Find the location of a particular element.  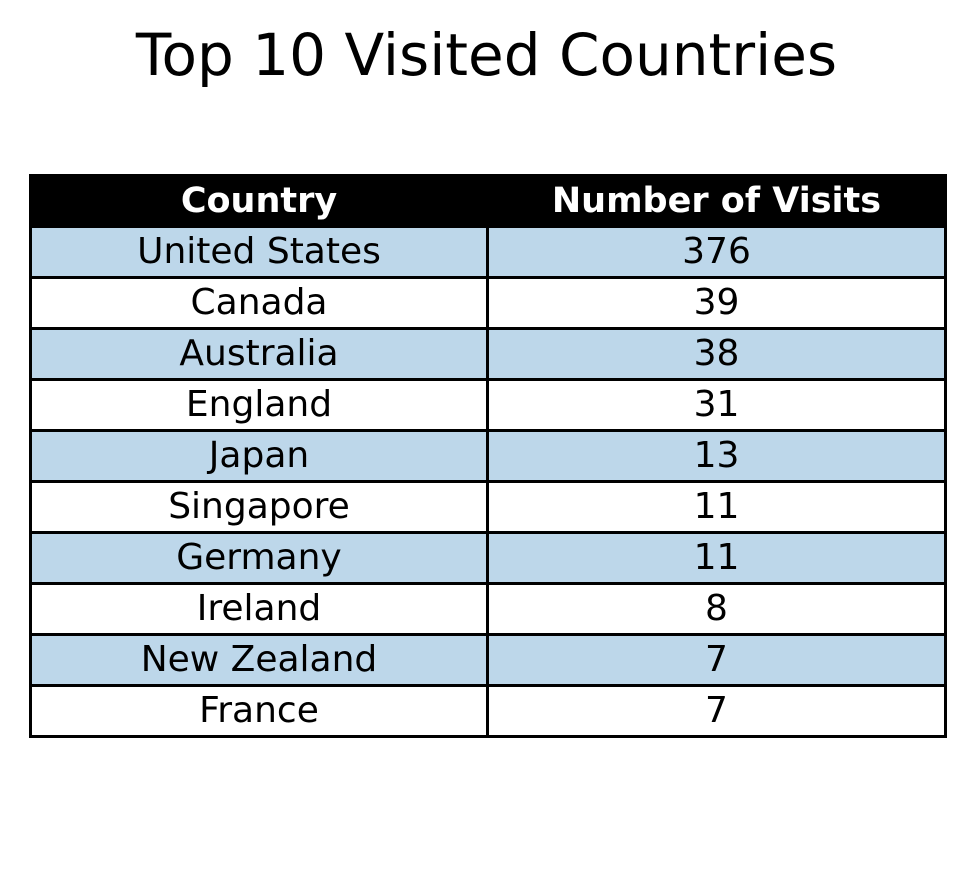

table-row: England 31 is located at coordinates (488, 405).